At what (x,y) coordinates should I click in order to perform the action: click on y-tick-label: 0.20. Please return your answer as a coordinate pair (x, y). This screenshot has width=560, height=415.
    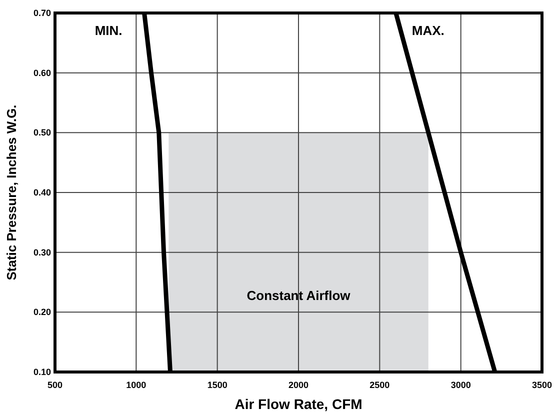
    Looking at the image, I should click on (42, 312).